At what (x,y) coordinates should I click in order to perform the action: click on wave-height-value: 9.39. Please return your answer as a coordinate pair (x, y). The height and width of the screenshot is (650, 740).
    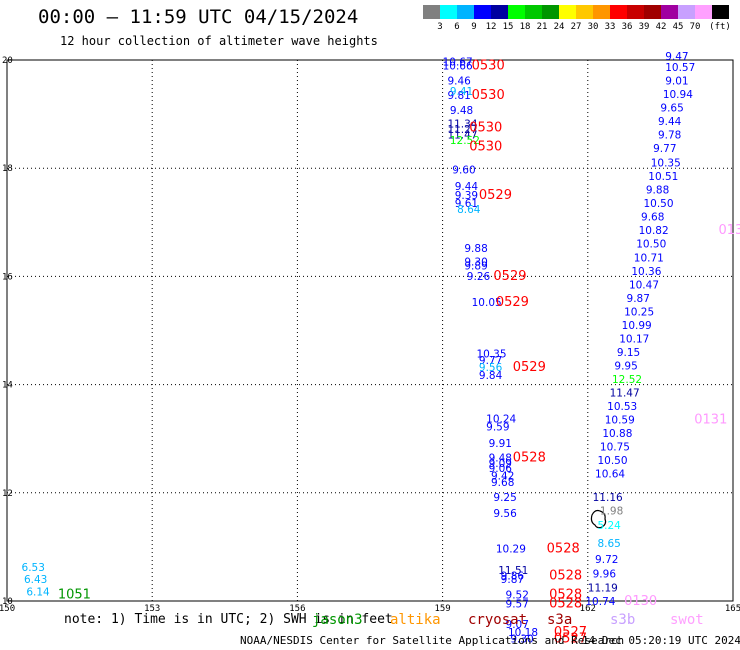
    Looking at the image, I should click on (466, 196).